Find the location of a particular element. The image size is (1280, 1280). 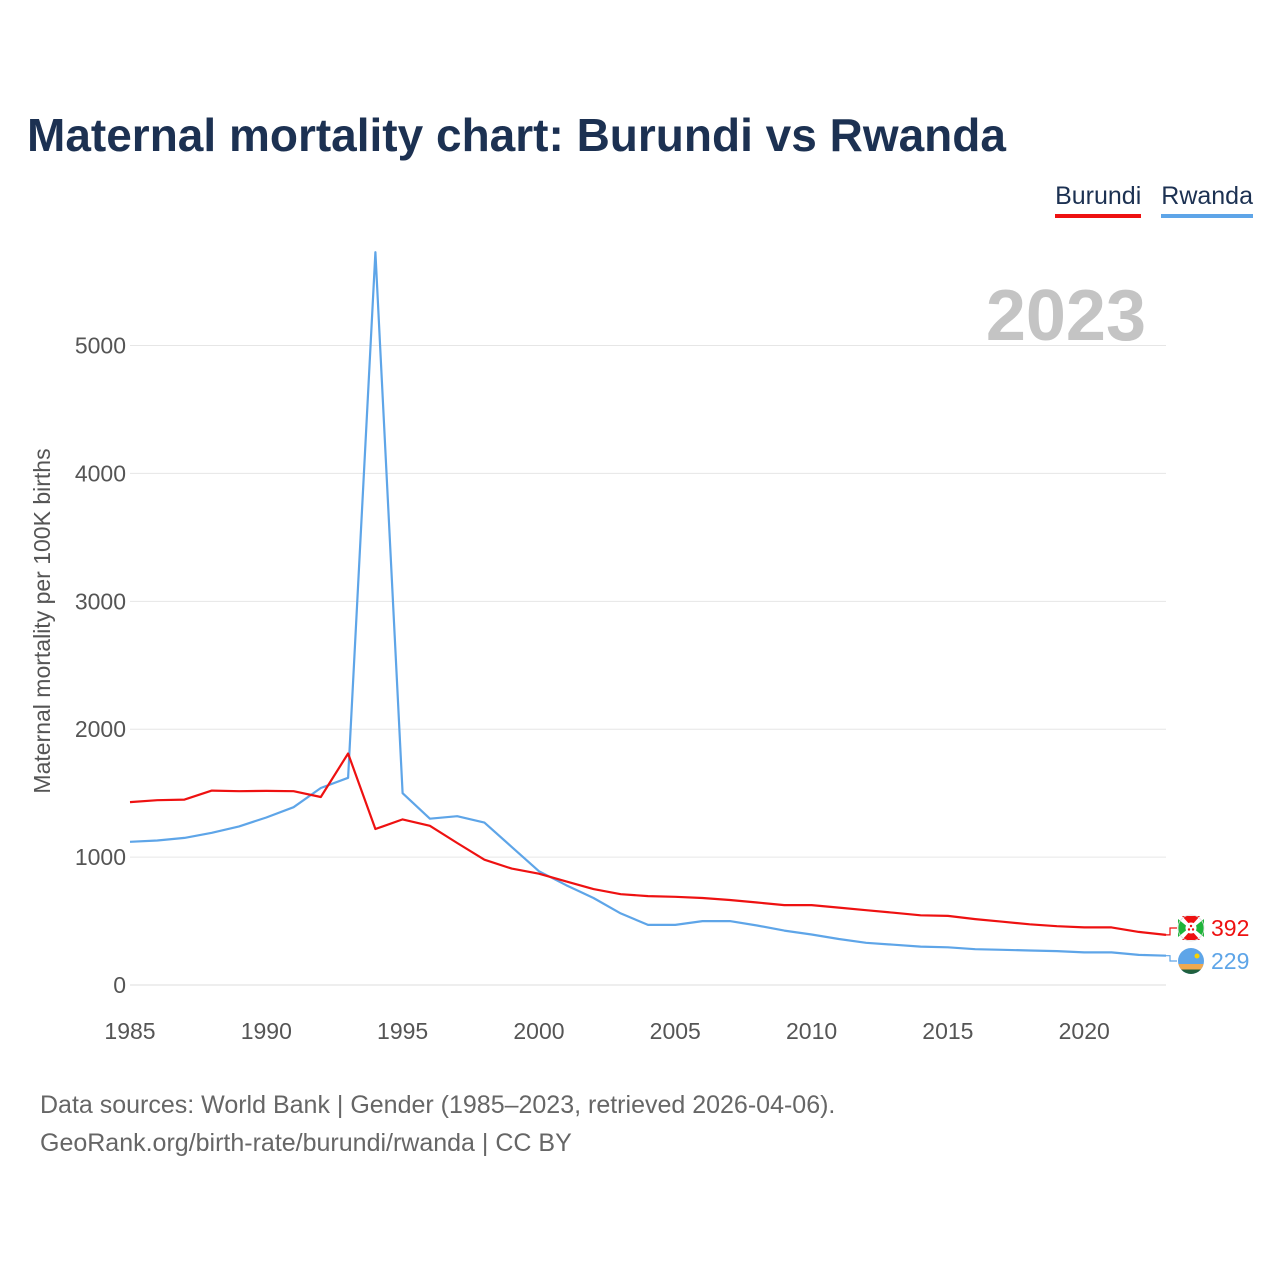

legend-item-burundi: Burundi is located at coordinates (1098, 200).